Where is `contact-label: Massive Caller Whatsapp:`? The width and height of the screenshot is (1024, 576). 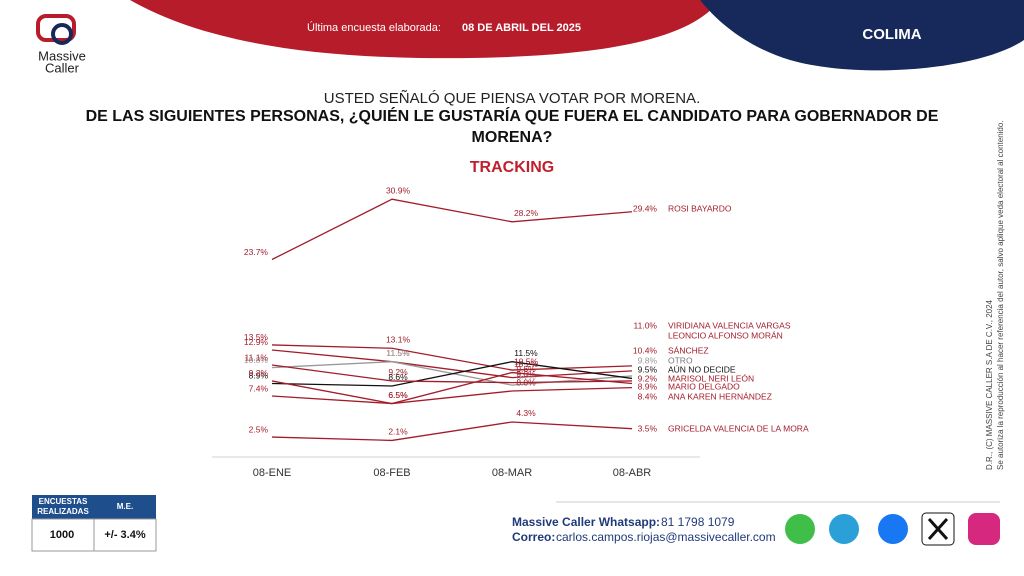 contact-label: Massive Caller Whatsapp: is located at coordinates (586, 522).